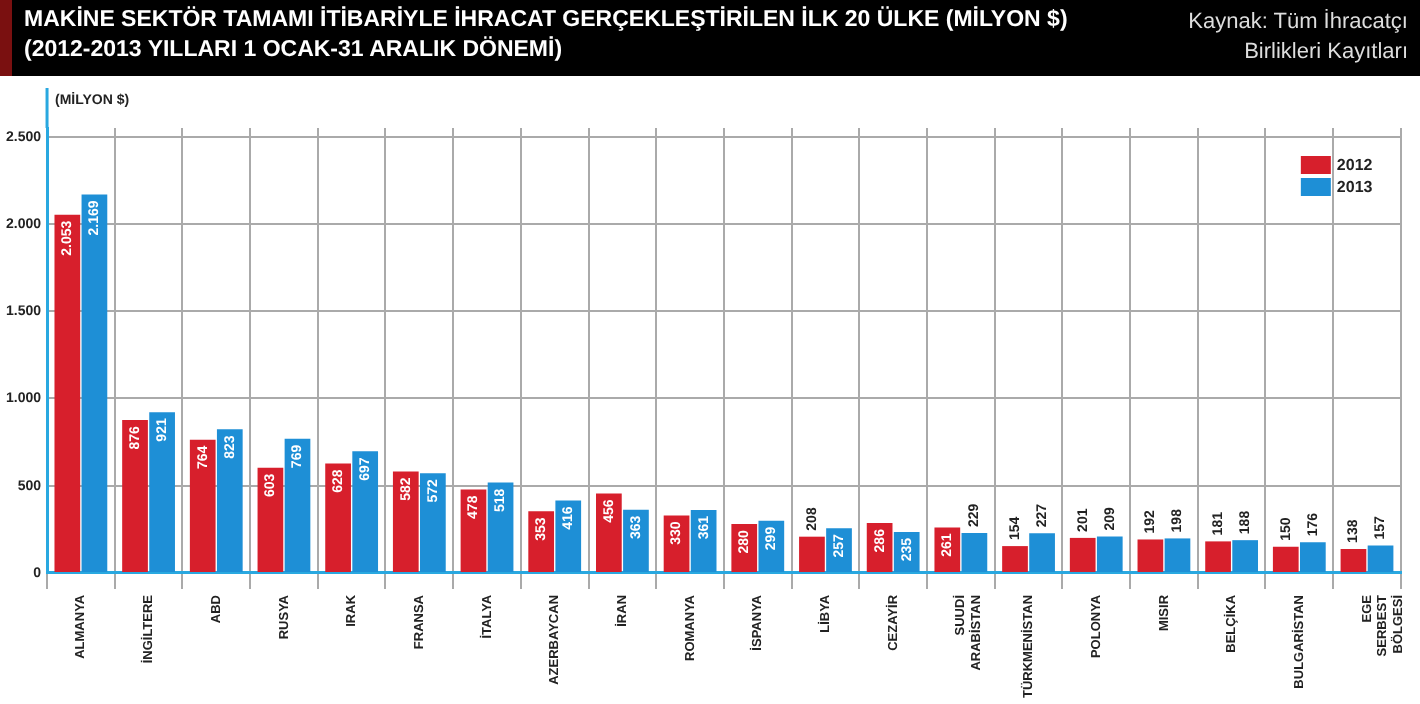  I want to click on legend-label: 2012, so click(1355, 165).